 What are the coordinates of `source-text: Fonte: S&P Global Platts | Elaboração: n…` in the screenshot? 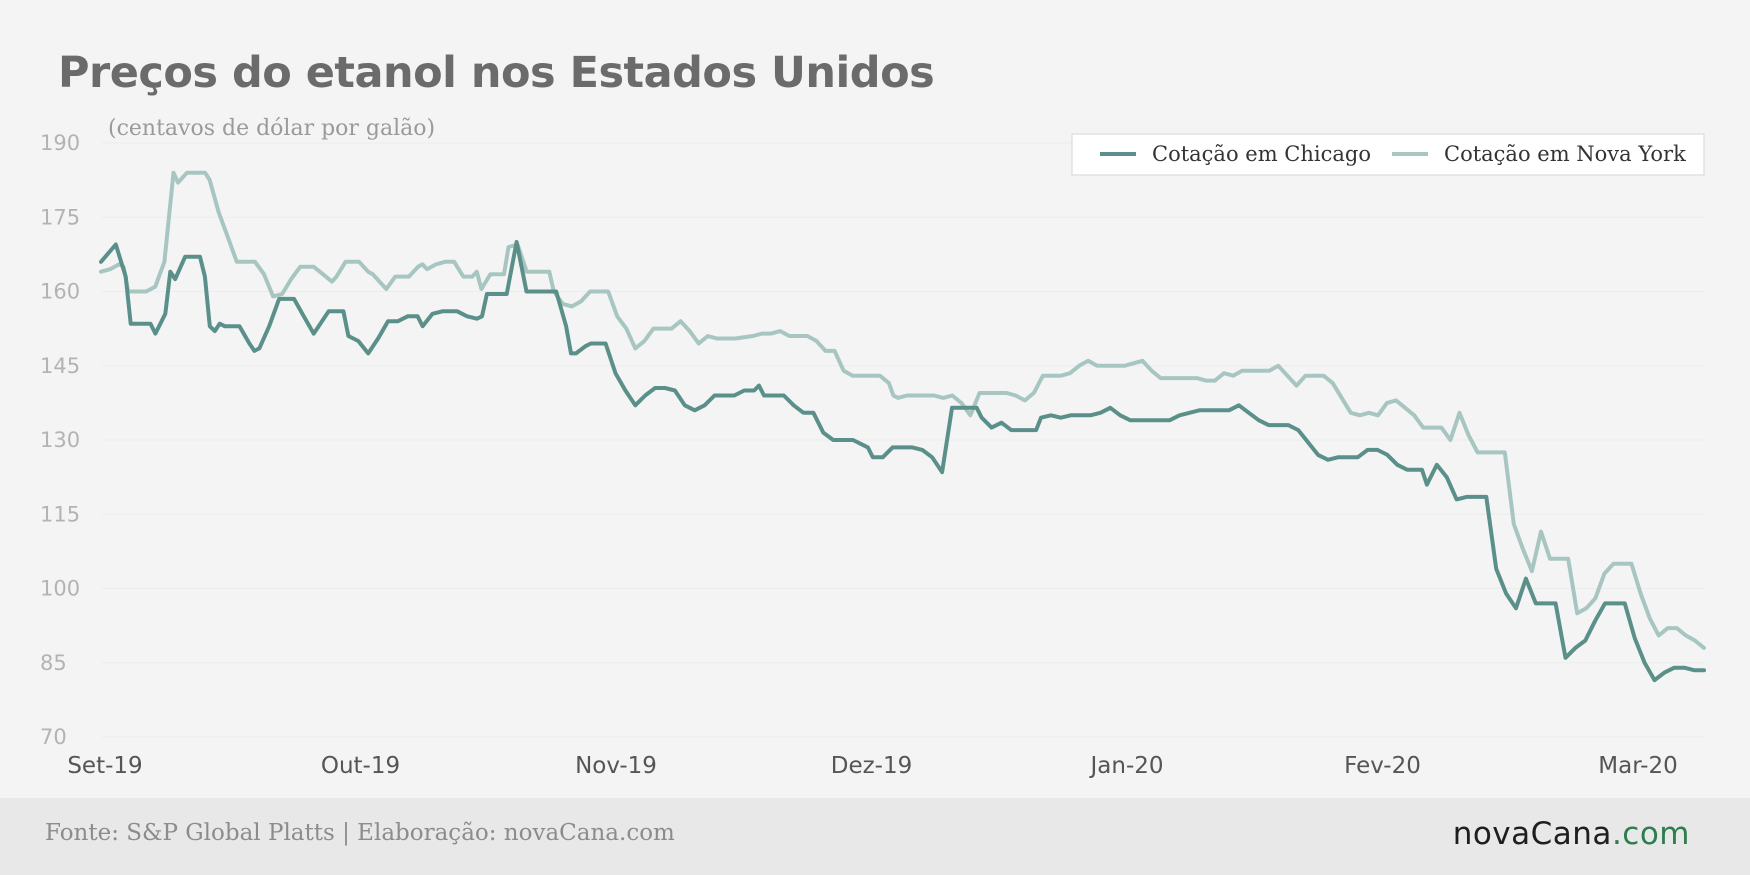 It's located at (360, 833).